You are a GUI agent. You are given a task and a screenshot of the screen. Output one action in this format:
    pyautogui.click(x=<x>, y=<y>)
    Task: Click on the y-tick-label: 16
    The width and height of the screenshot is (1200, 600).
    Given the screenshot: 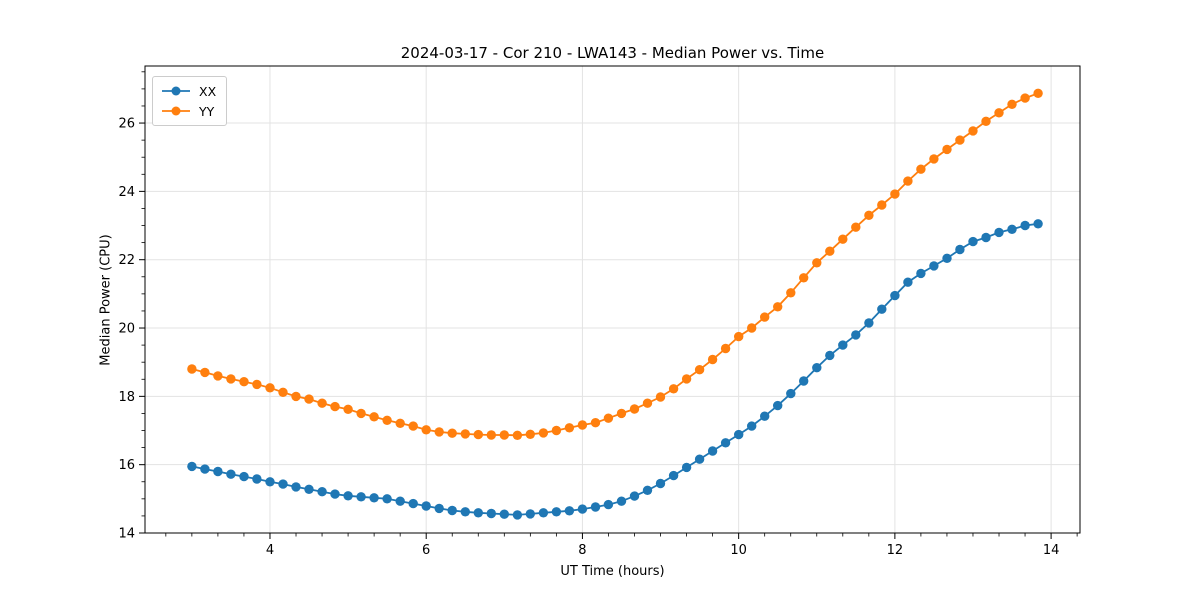 What is the action you would take?
    pyautogui.click(x=126, y=465)
    